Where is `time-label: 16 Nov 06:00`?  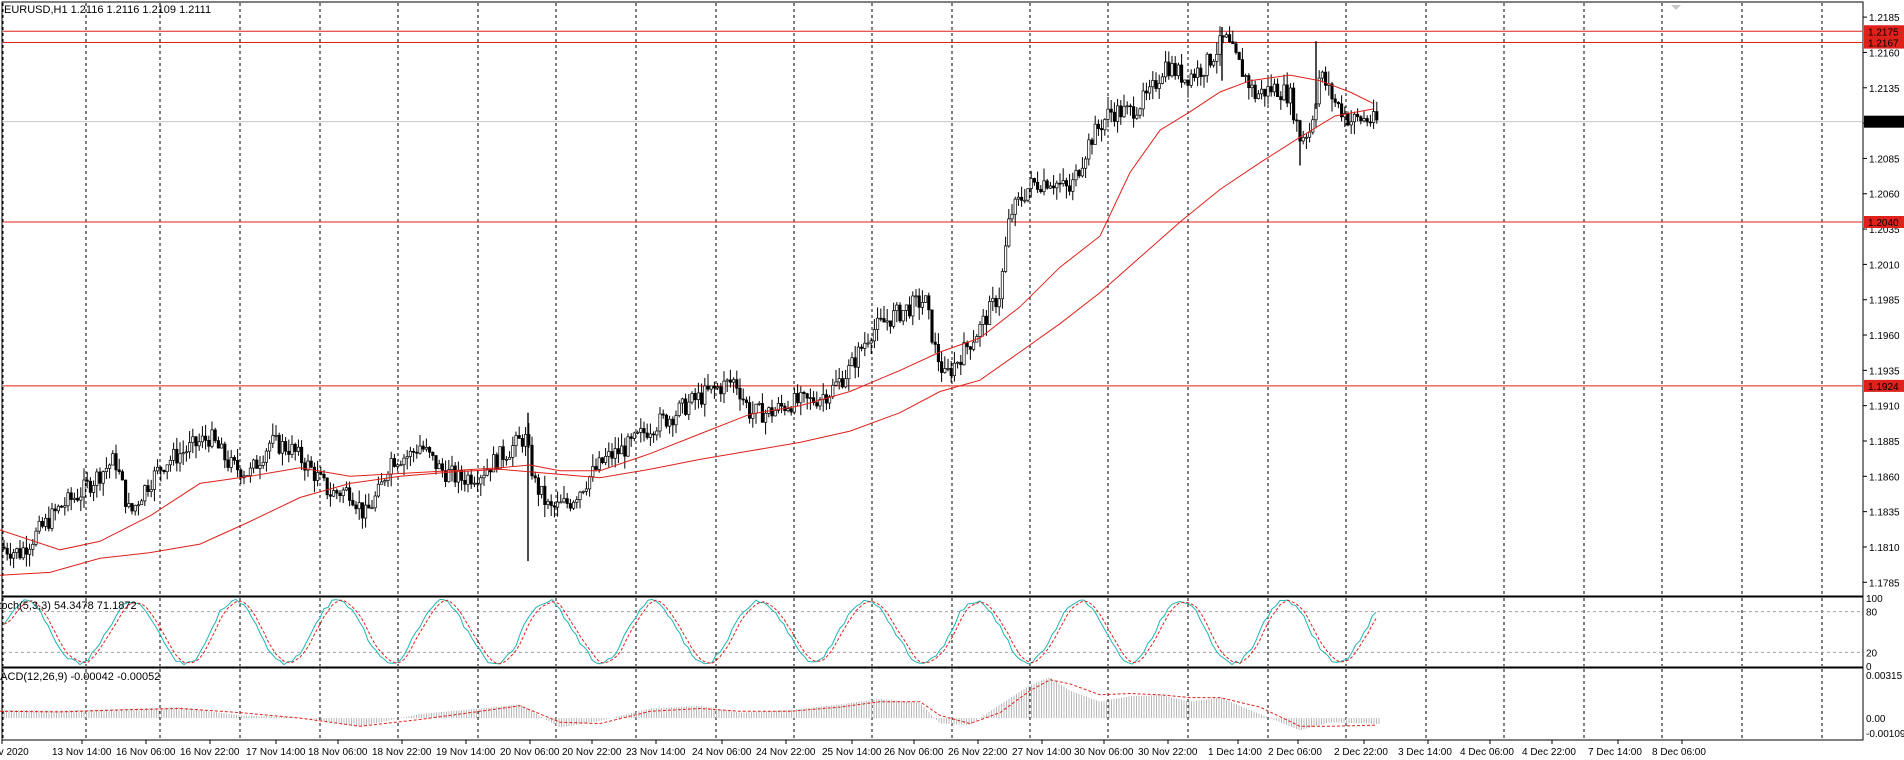
time-label: 16 Nov 06:00 is located at coordinates (146, 752).